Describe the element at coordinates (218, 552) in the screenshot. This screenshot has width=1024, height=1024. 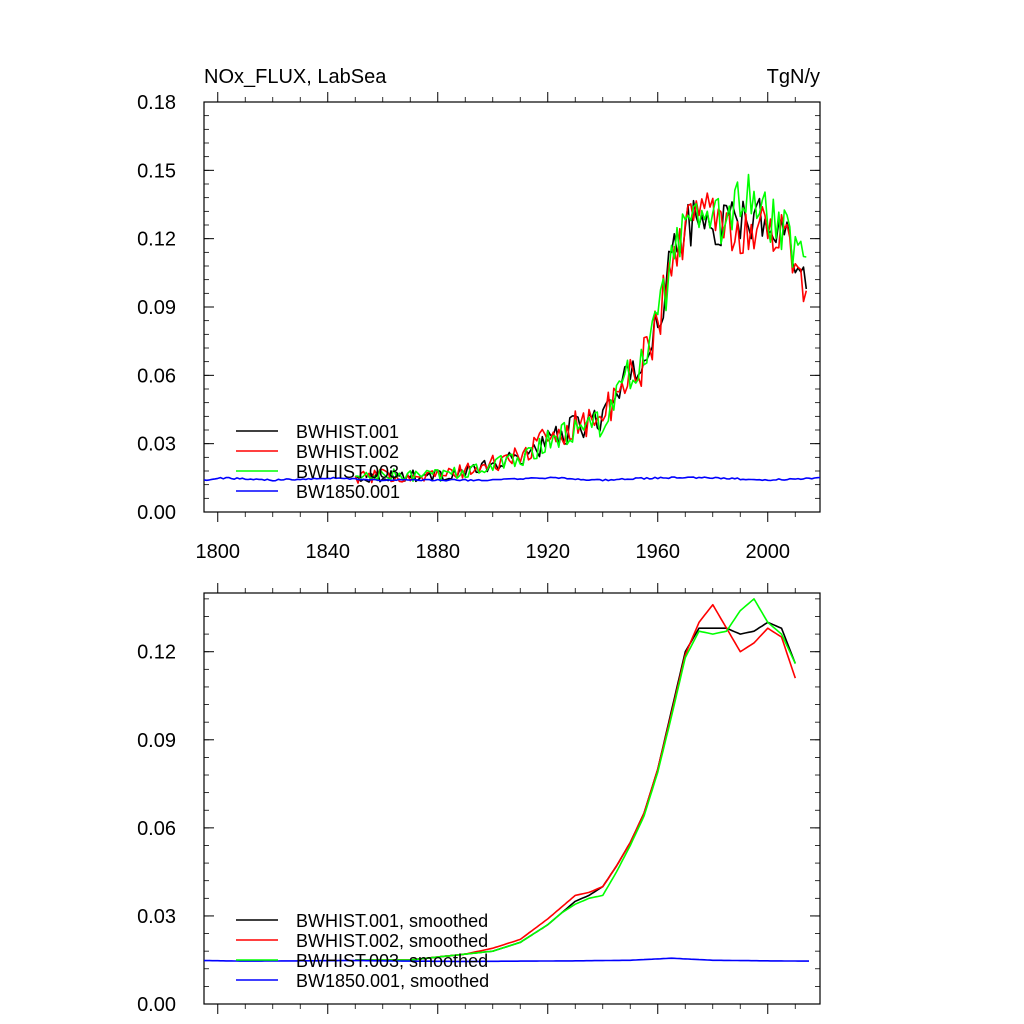
I see `top-x-tick-label: 1800` at that location.